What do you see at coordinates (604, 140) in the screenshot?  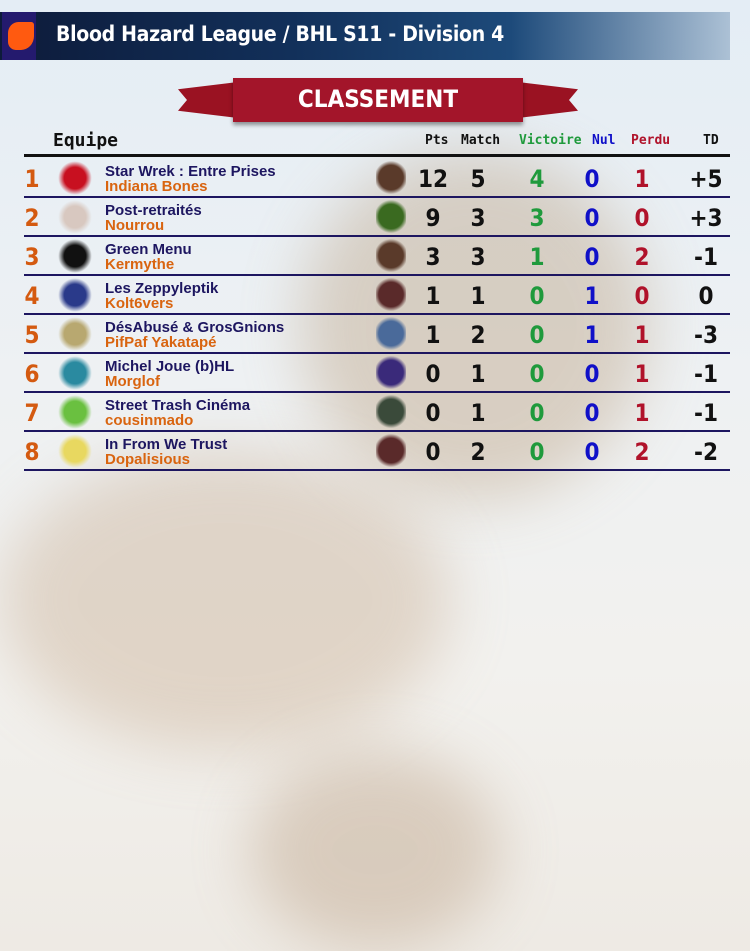 I see `col-draw: Nul` at bounding box center [604, 140].